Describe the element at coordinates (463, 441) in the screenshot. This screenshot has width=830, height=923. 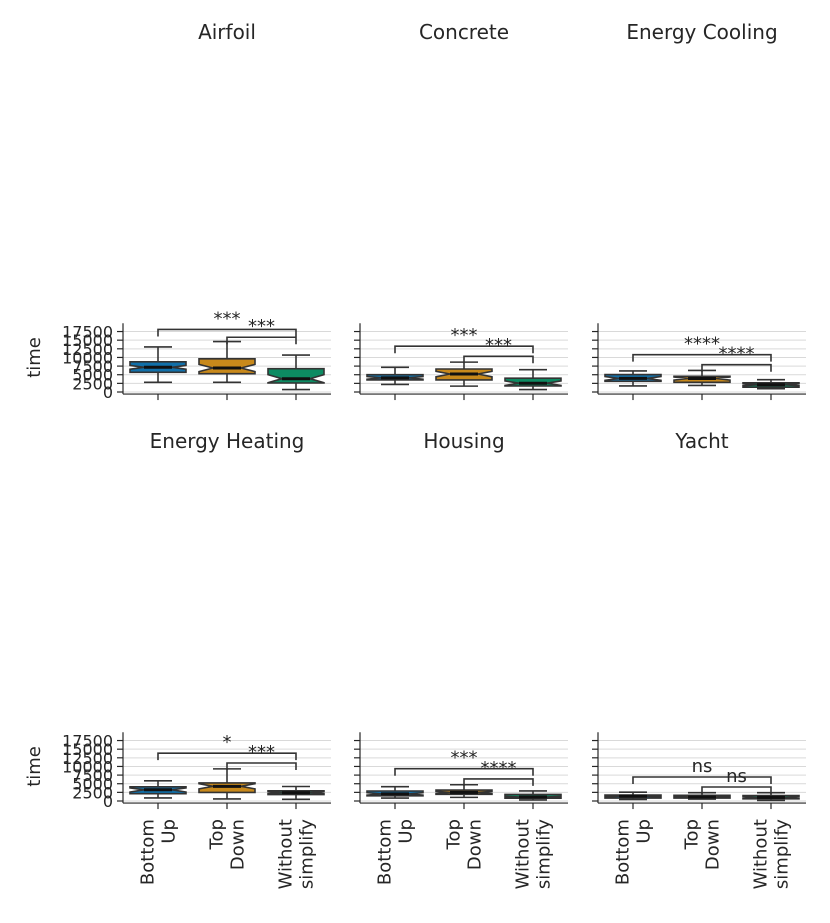
I see `panel-title: Housing` at that location.